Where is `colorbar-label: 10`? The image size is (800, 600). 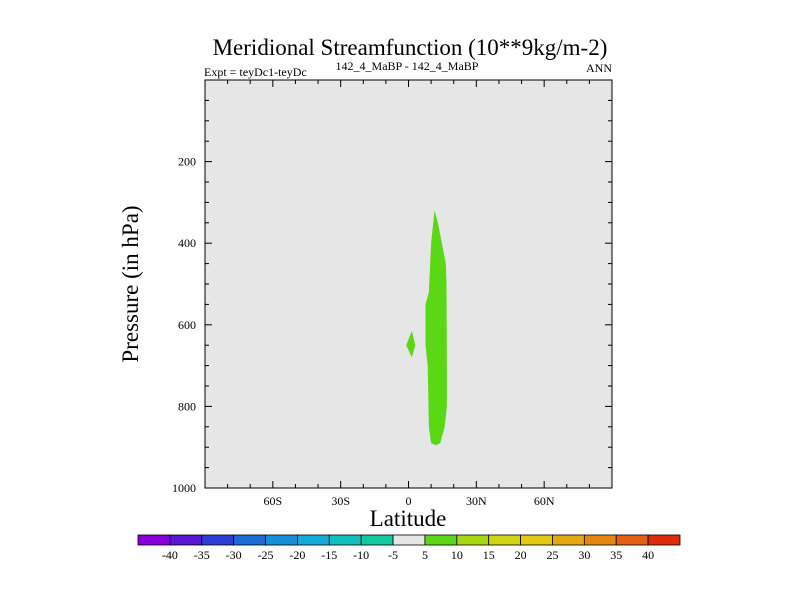
colorbar-label: 10 is located at coordinates (457, 555).